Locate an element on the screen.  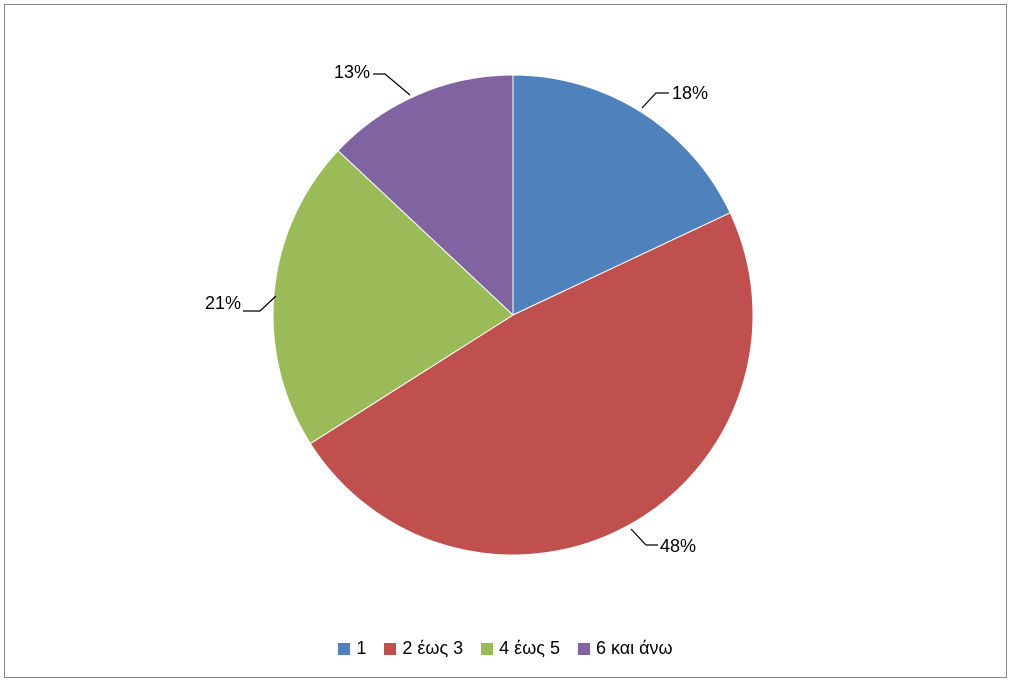
legend-item-3: 4 έως 5 is located at coordinates (520, 648).